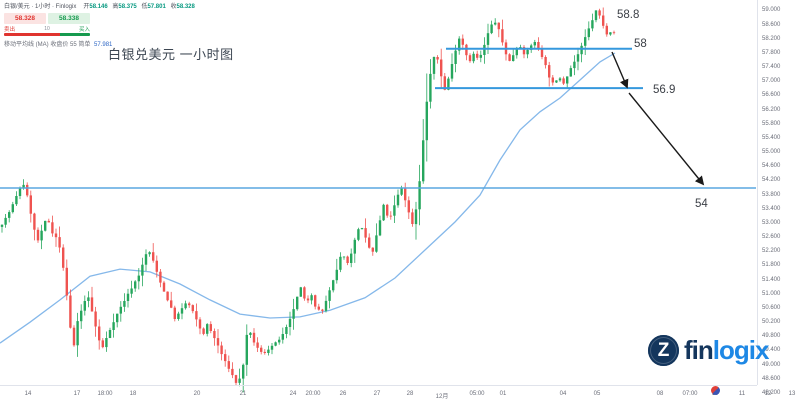 The width and height of the screenshot is (800, 405). Describe the element at coordinates (771, 237) in the screenshot. I see `price-axis-label: 52.600` at that location.